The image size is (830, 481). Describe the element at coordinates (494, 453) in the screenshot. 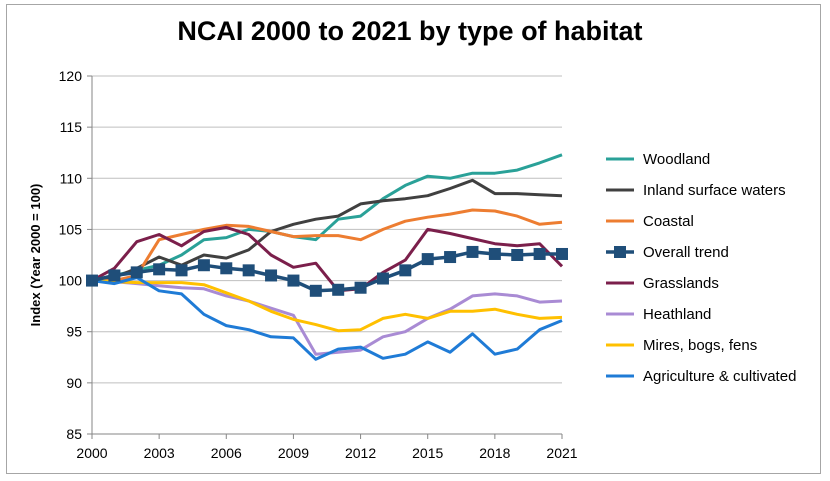

I see `x-tick-label: 2018` at that location.